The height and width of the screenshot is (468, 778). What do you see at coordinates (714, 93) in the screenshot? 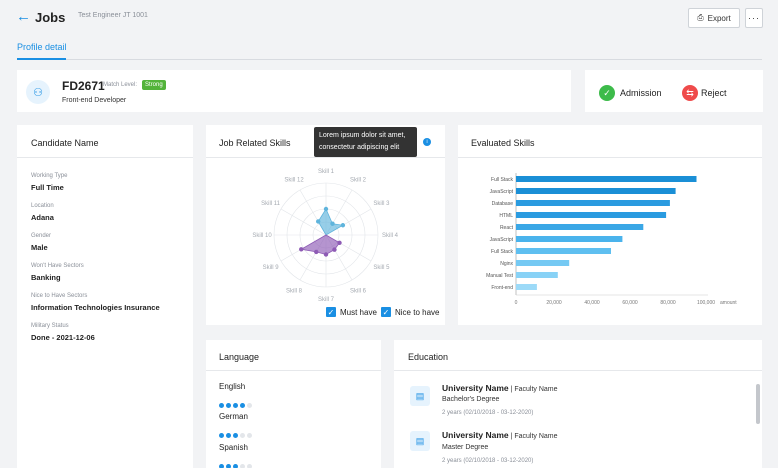
I see `reject-button: Reject` at bounding box center [714, 93].